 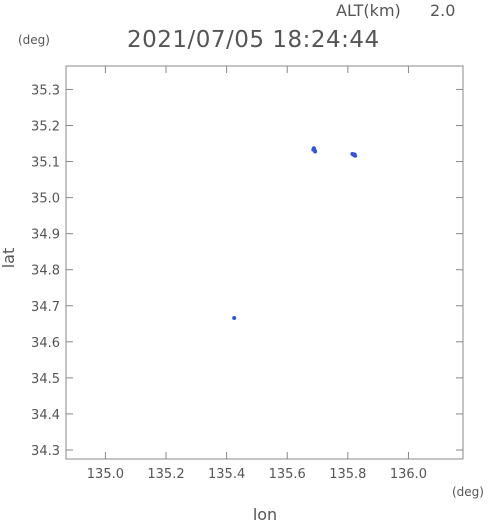 I want to click on y-tick-label: 35.0, so click(x=45, y=199).